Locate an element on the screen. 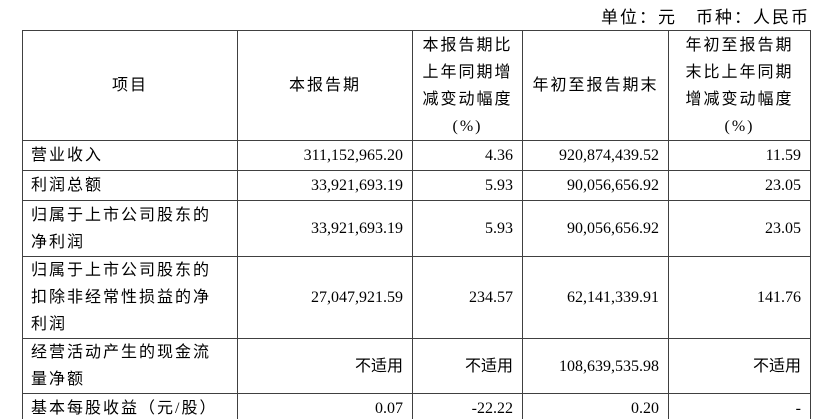 The height and width of the screenshot is (419, 830). cell-ytd-change: 不适用 is located at coordinates (739, 366).